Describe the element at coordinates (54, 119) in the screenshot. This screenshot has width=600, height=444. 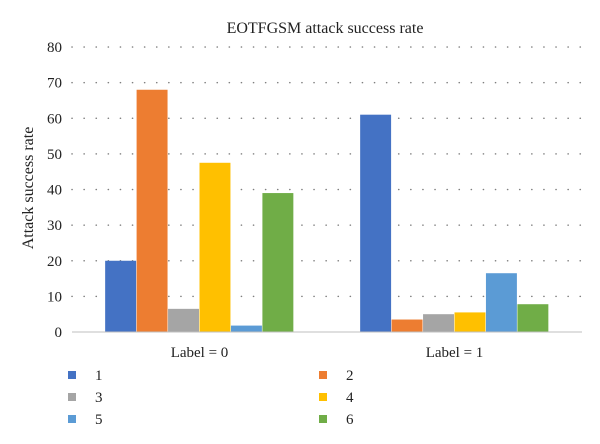
I see `y-tick-label: 60` at that location.